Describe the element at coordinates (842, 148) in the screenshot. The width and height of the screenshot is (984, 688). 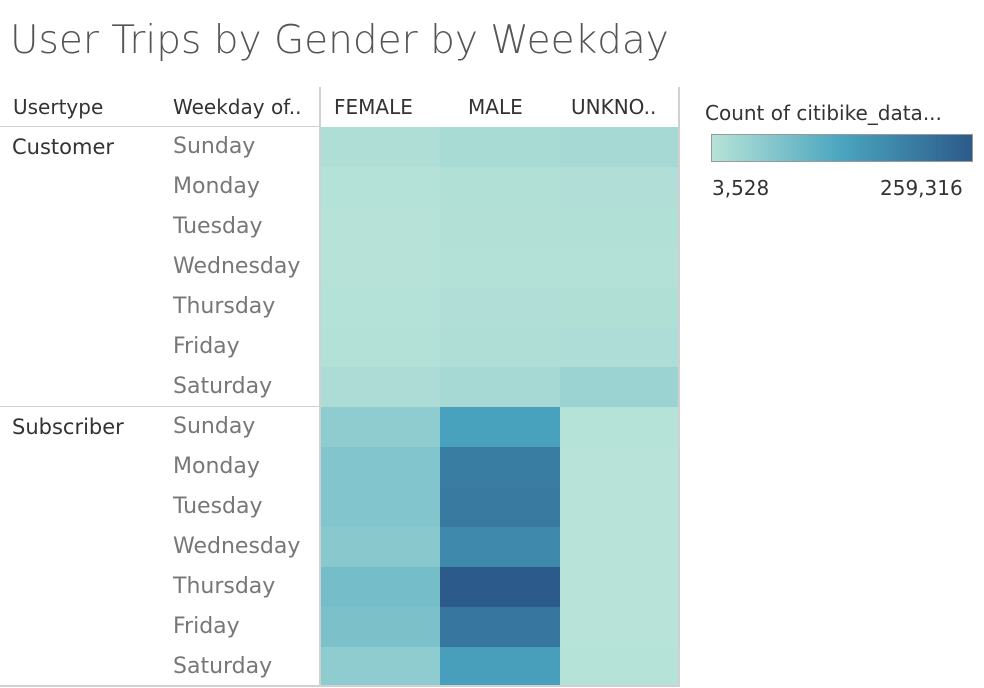
I see `color-legend-bar` at that location.